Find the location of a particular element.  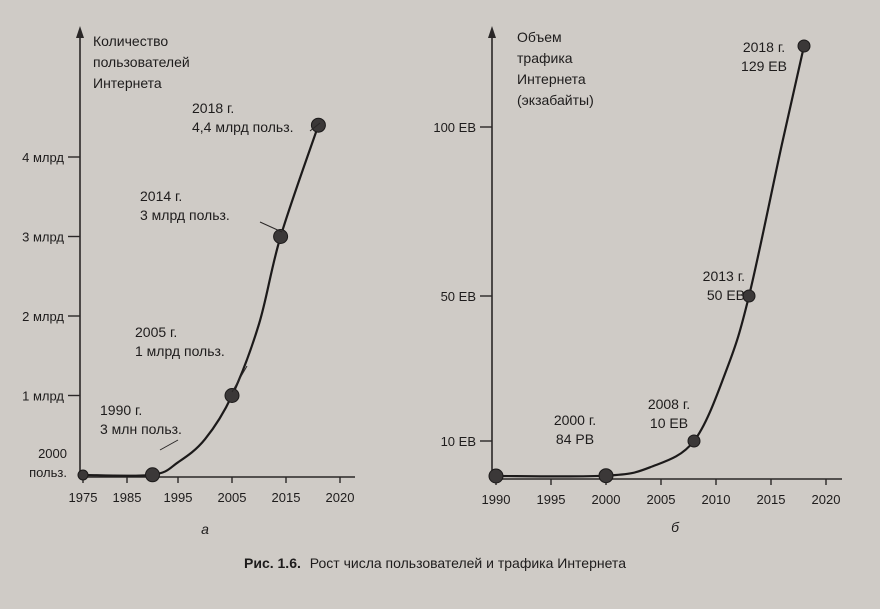

y-tick-label-line: 3 млрд is located at coordinates (43, 237).